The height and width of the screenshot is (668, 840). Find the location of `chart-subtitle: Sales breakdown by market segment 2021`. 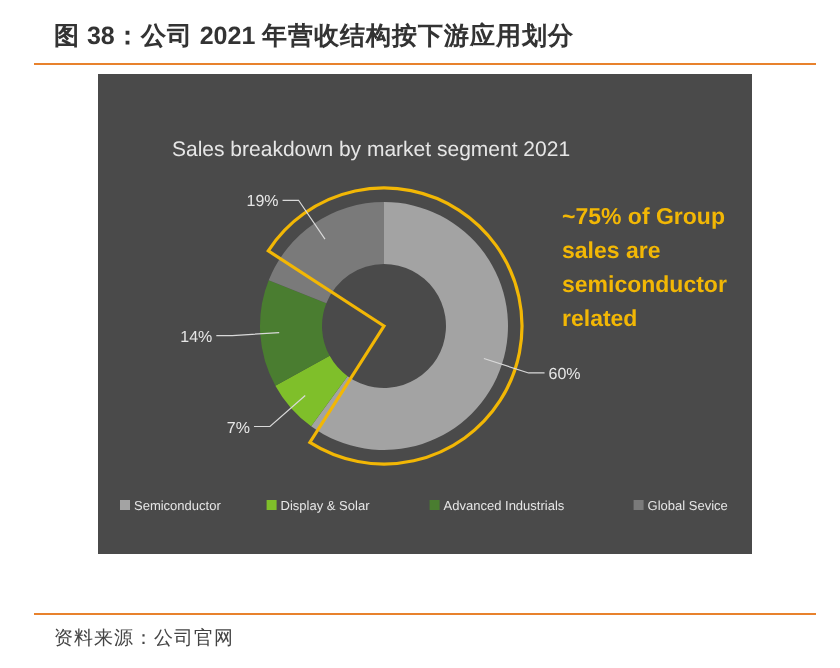

chart-subtitle: Sales breakdown by market segment 2021 is located at coordinates (371, 150).